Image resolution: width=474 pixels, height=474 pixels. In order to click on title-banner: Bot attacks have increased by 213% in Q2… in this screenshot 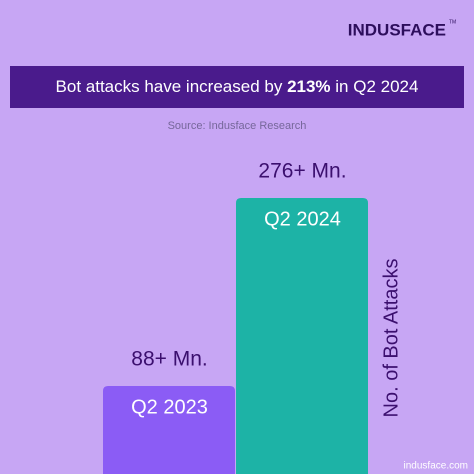, I will do `click(237, 87)`.